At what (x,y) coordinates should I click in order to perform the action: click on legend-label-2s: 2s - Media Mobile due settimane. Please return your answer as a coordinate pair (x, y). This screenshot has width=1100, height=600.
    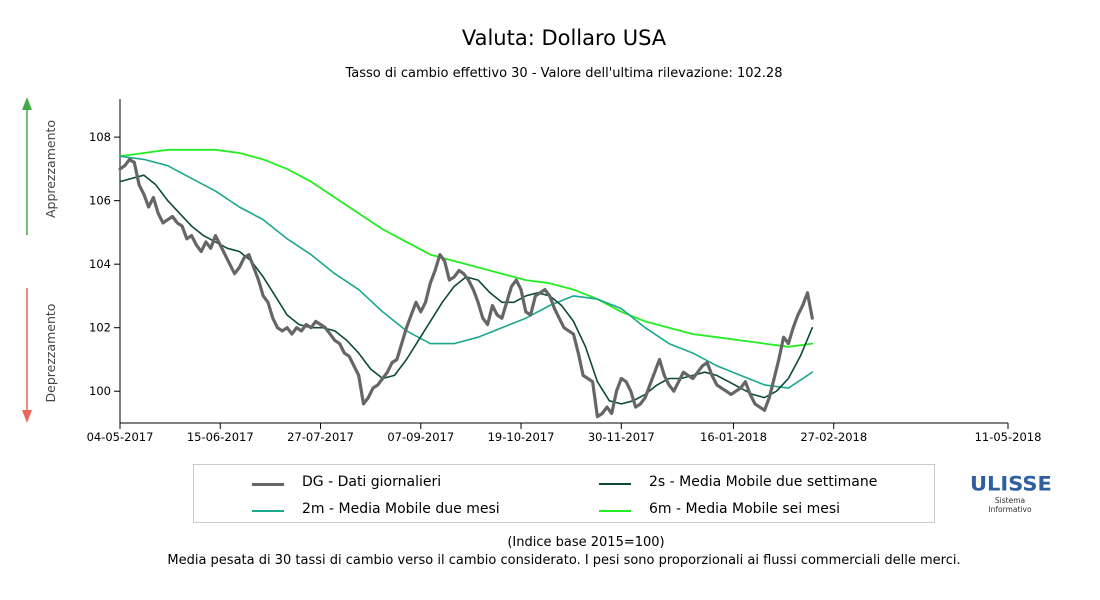
    Looking at the image, I should click on (763, 482).